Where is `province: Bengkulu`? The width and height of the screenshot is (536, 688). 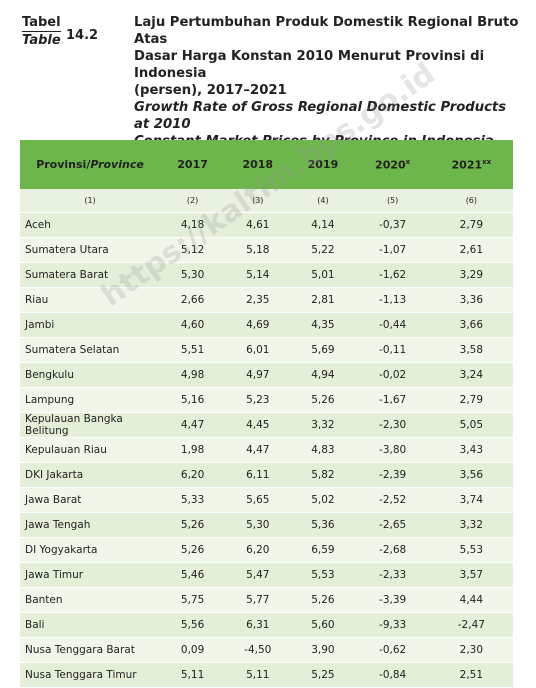
province: Bengkulu is located at coordinates (90, 375).